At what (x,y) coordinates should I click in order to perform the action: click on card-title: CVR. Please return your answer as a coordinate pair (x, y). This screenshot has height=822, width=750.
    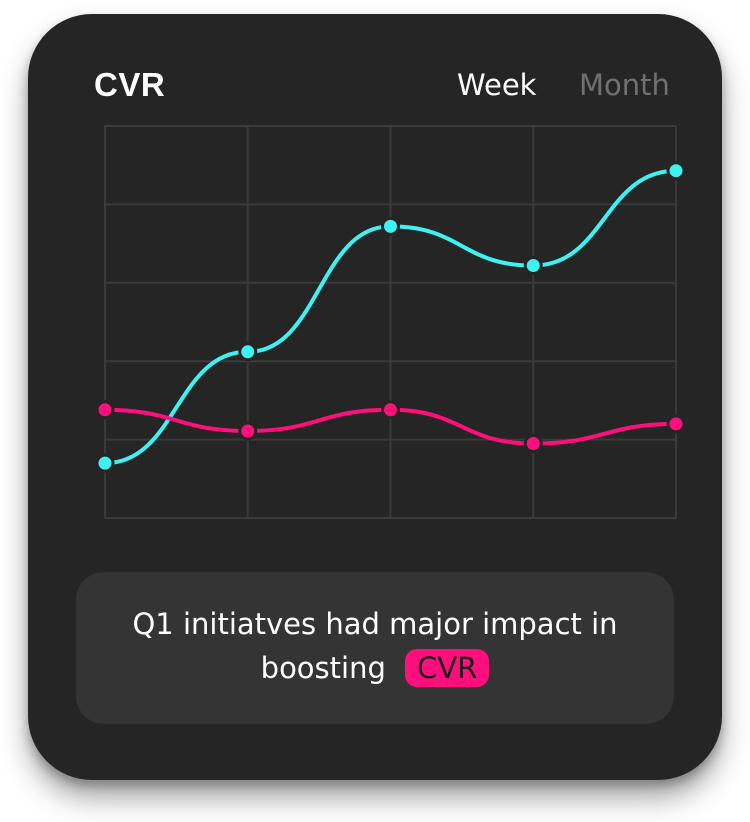
    Looking at the image, I should click on (130, 84).